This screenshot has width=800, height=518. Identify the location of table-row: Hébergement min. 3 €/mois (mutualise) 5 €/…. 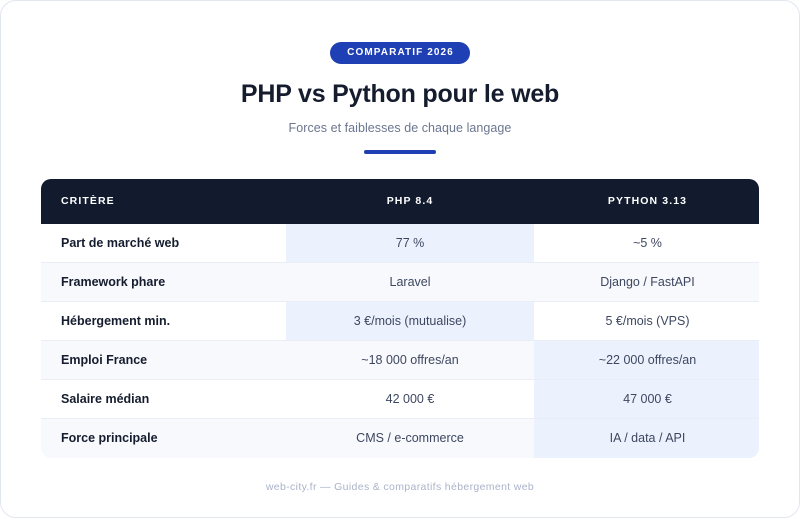
(400, 321).